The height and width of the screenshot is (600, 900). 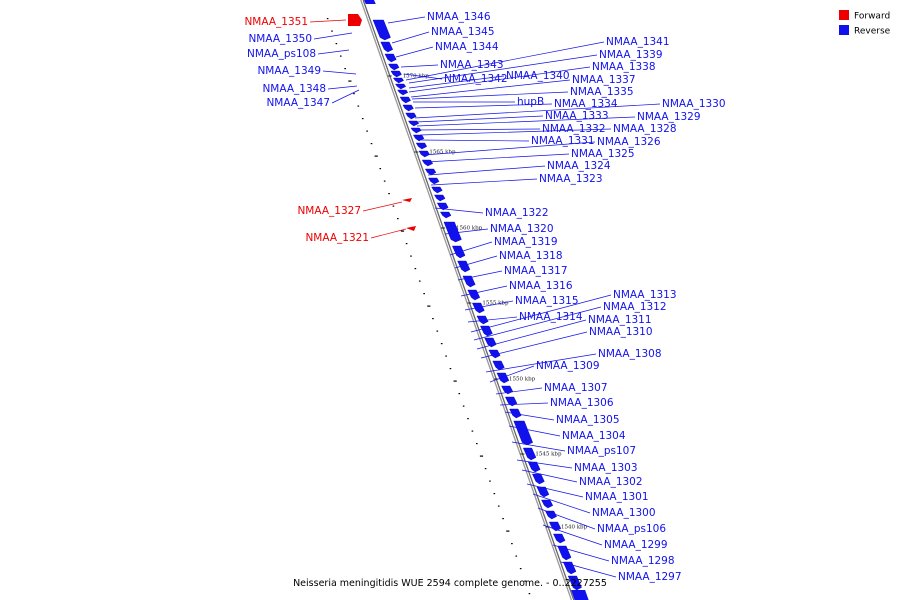 What do you see at coordinates (594, 436) in the screenshot?
I see `gene-label: NMAA_1304` at bounding box center [594, 436].